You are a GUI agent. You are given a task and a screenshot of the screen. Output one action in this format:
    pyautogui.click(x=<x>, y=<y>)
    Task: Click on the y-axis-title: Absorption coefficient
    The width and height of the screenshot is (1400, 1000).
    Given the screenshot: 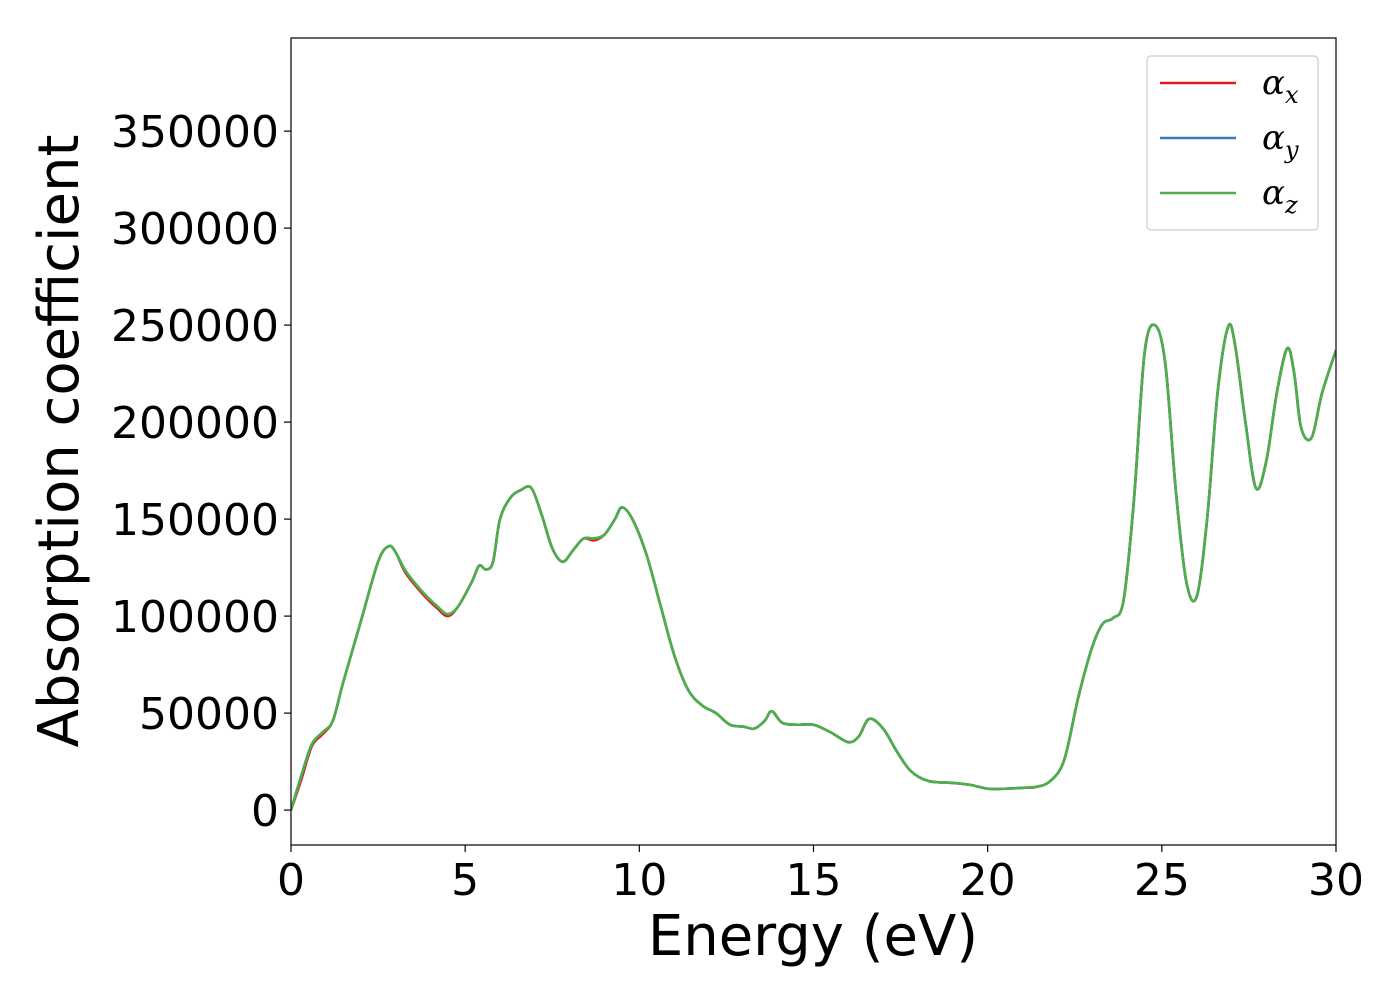 What is the action you would take?
    pyautogui.click(x=59, y=441)
    